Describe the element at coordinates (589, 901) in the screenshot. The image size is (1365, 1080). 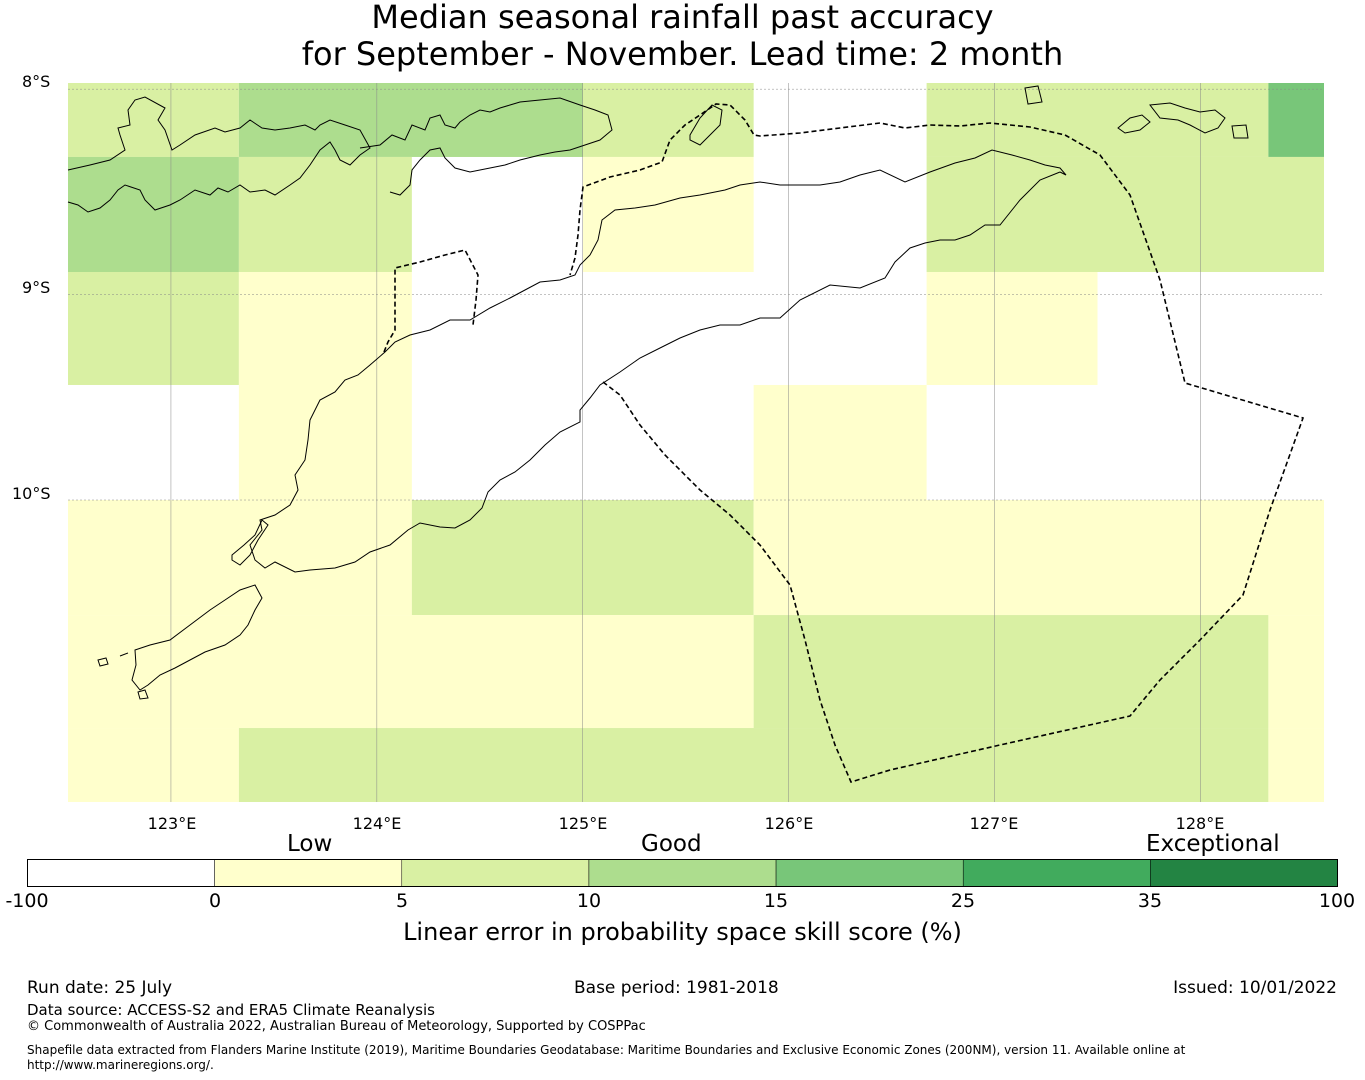
I see `colorbar-tick: 10` at that location.